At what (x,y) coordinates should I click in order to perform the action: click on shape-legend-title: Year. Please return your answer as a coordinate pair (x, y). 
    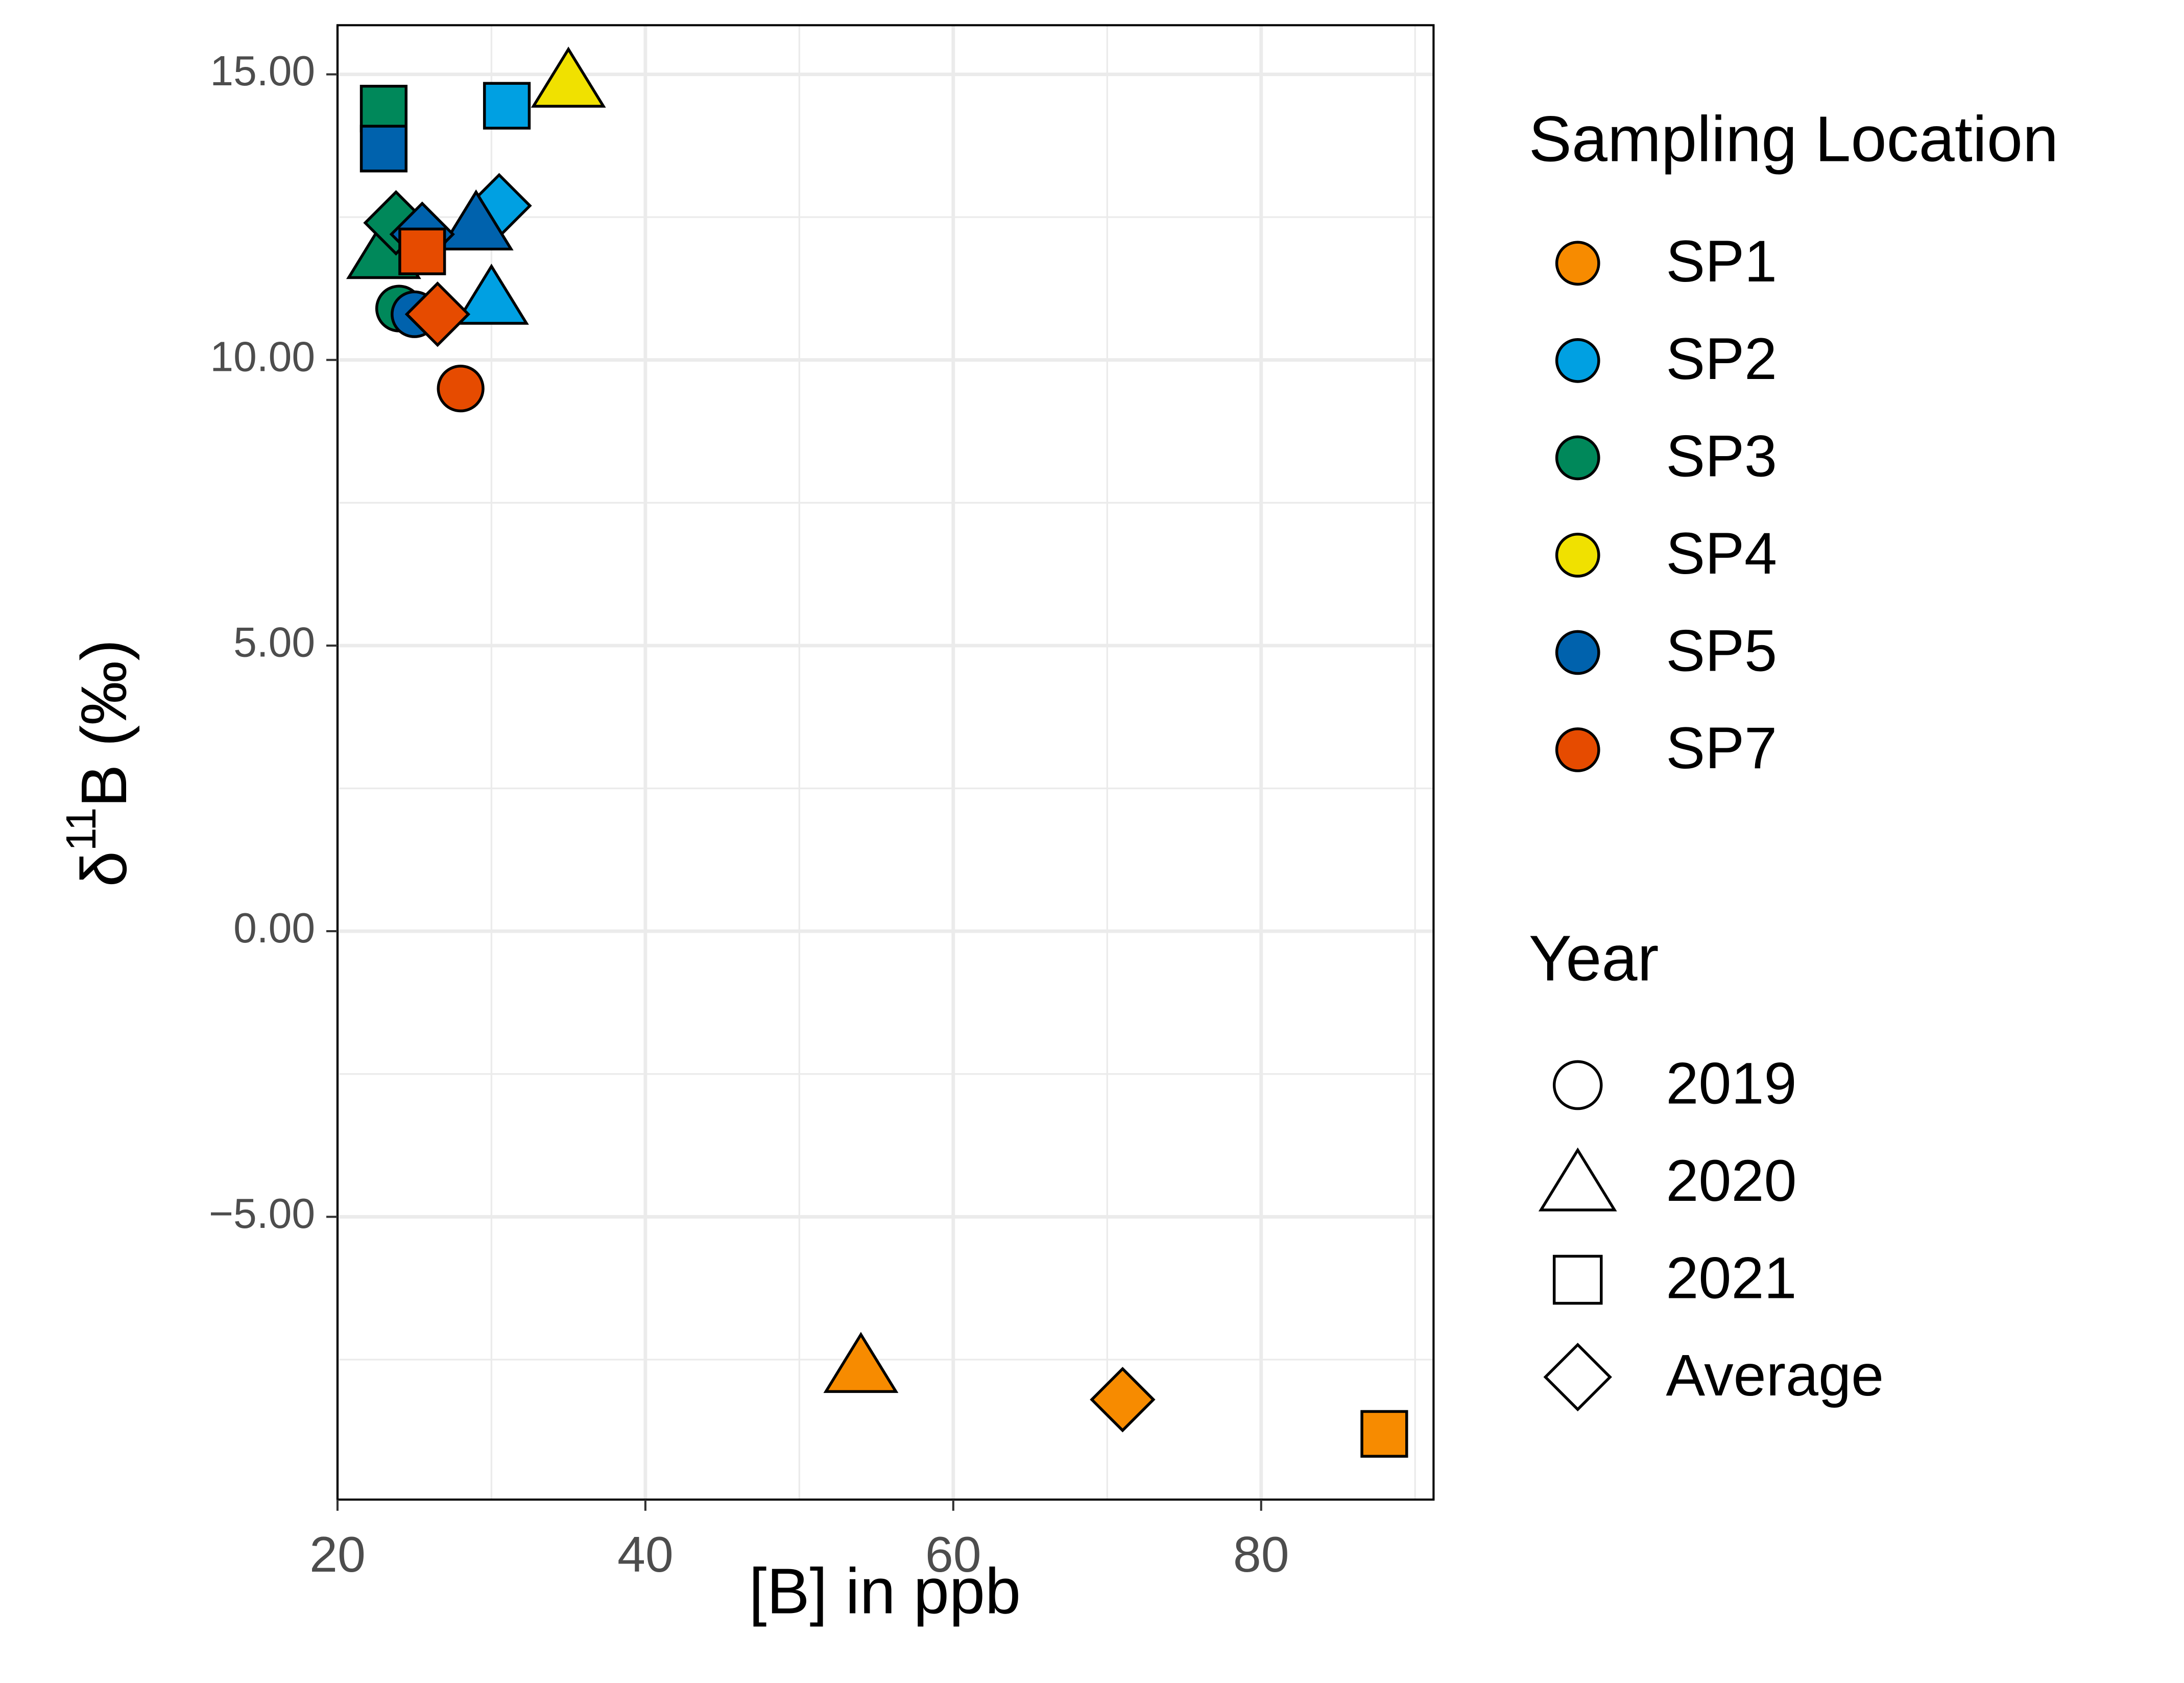
    Looking at the image, I should click on (1594, 958).